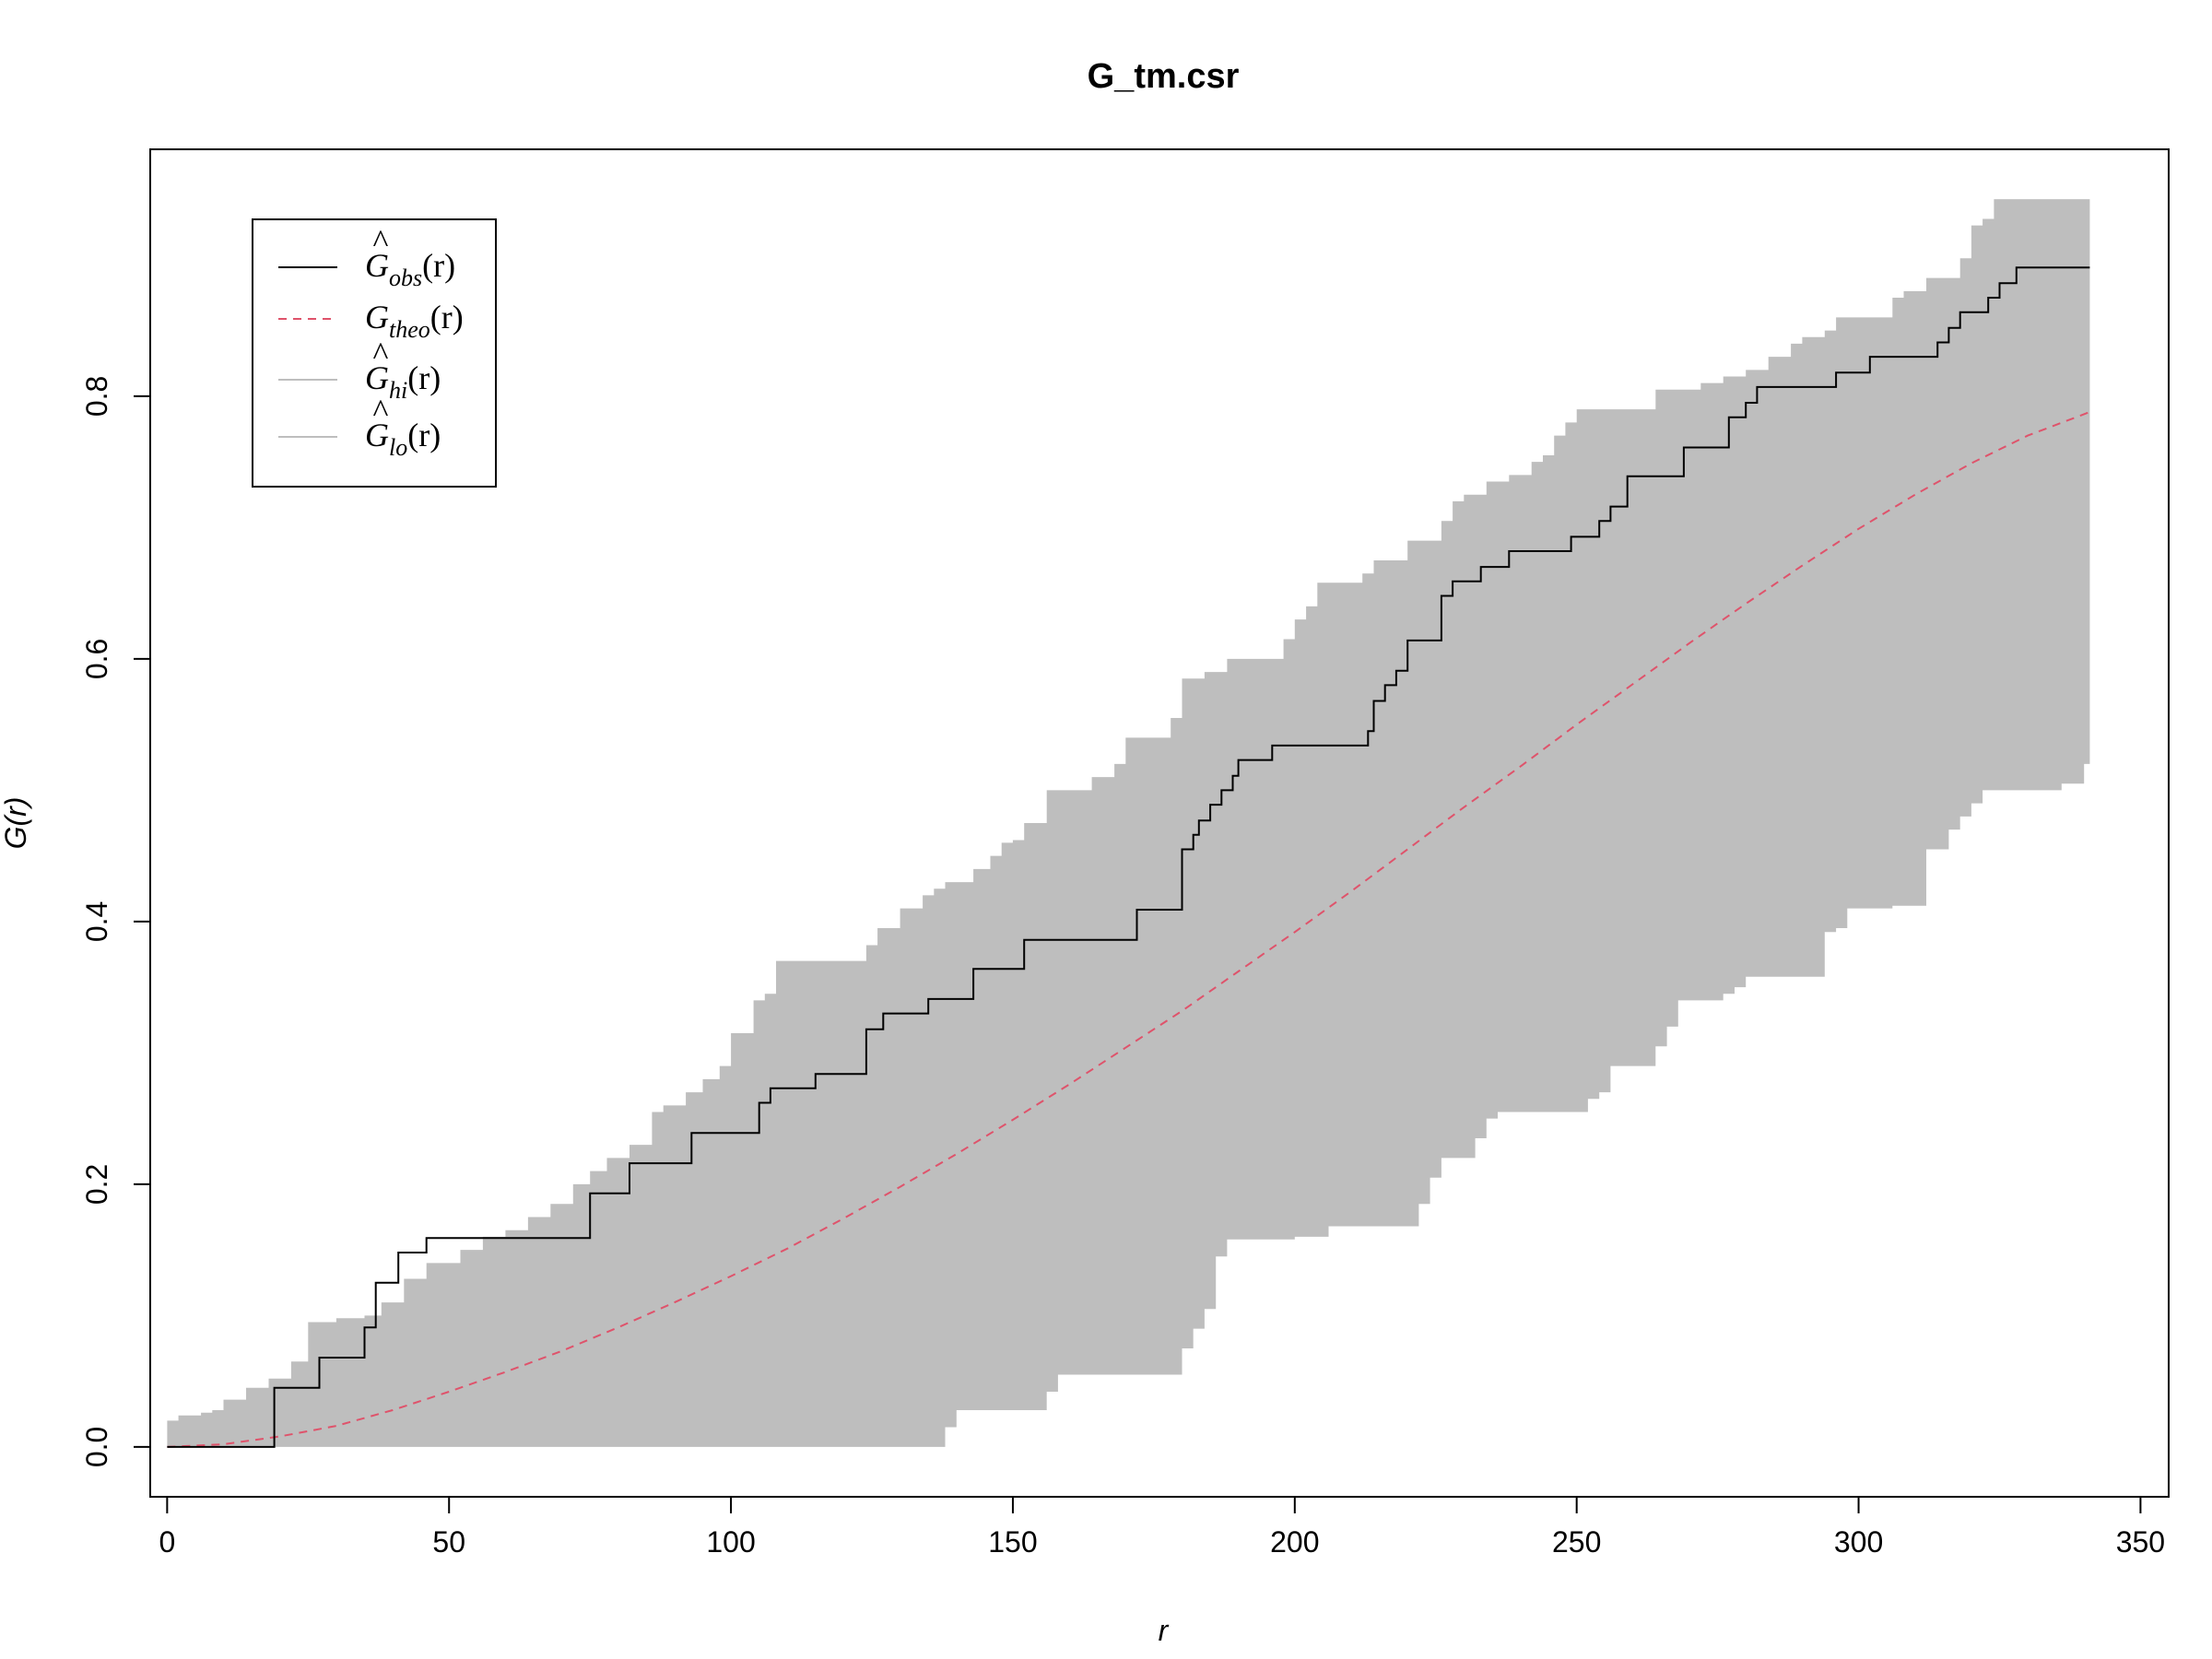 The width and height of the screenshot is (2212, 1659). Describe the element at coordinates (1294, 1542) in the screenshot. I see `x-tick-label: 200` at that location.